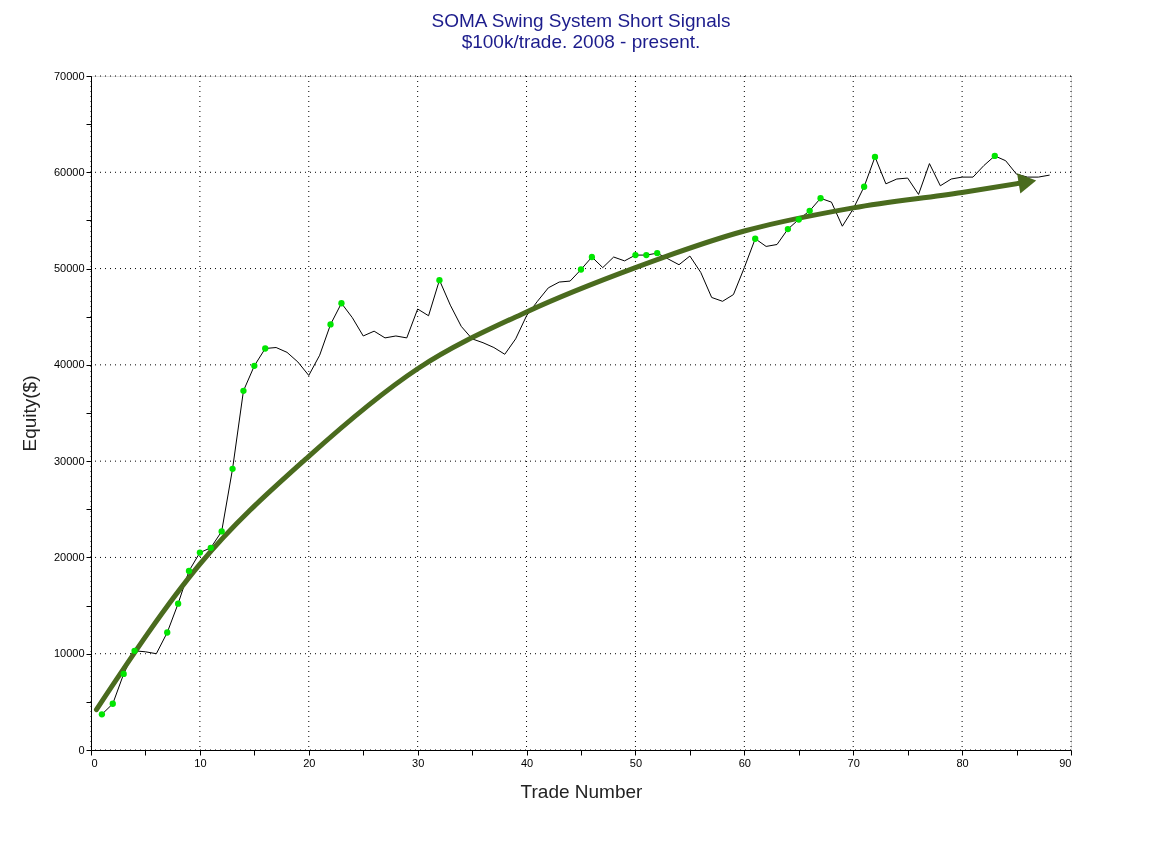  Describe the element at coordinates (69, 75) in the screenshot. I see `y-tick-label: 70000` at that location.